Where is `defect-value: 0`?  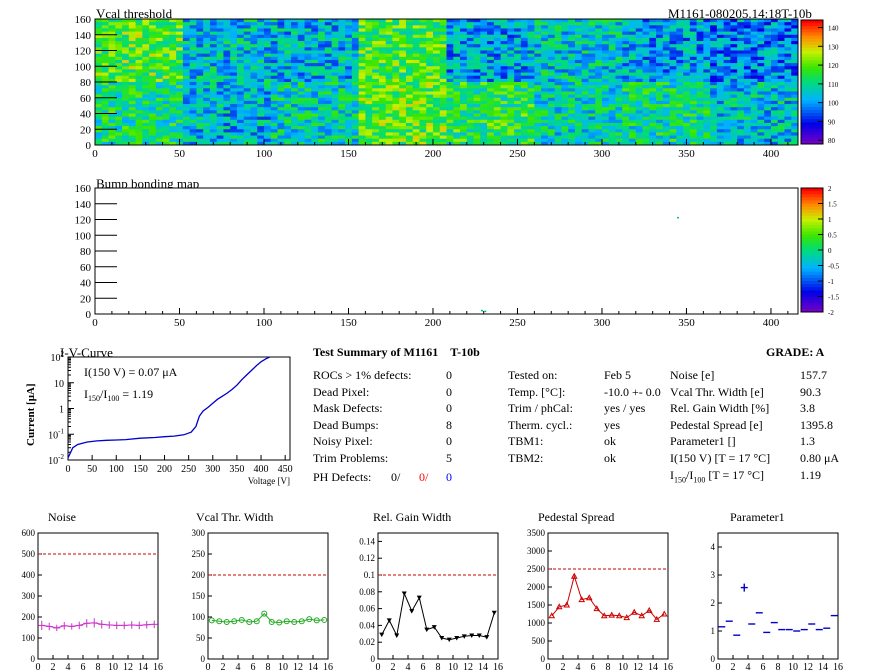
defect-value: 0 is located at coordinates (449, 408).